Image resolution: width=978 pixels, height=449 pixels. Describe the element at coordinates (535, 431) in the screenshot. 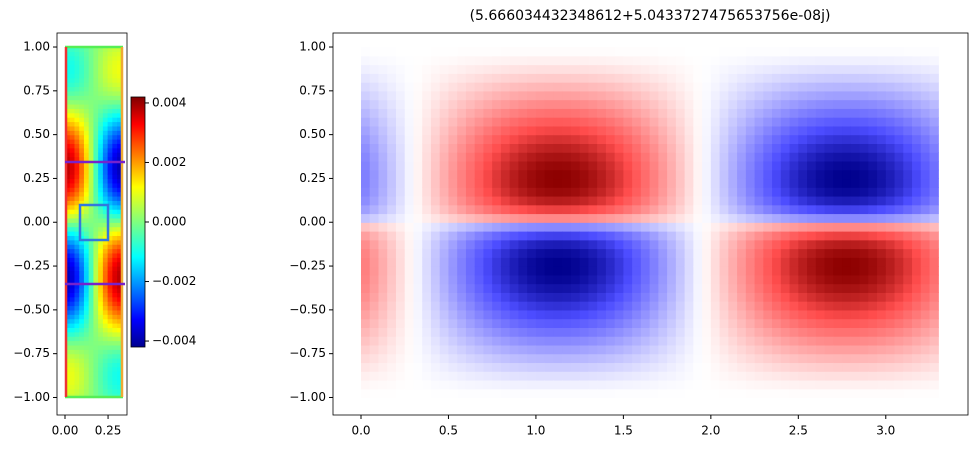

I see `x-tick-label: 1.0` at that location.